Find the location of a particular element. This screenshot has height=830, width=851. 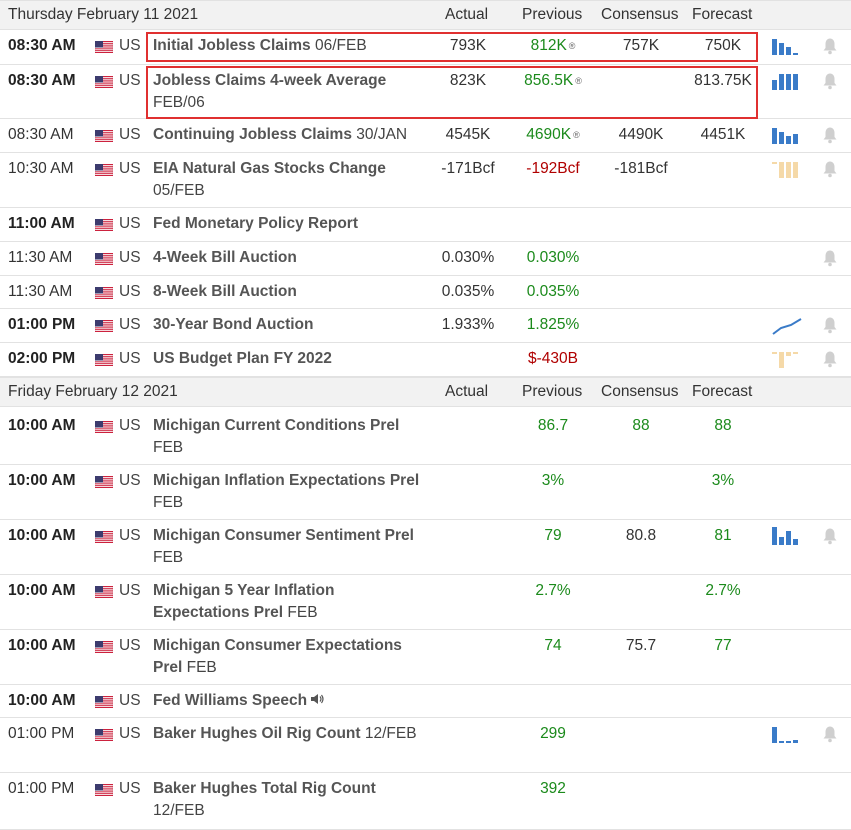

event-name: Baker Hughes Total Rig Count is located at coordinates (264, 788).